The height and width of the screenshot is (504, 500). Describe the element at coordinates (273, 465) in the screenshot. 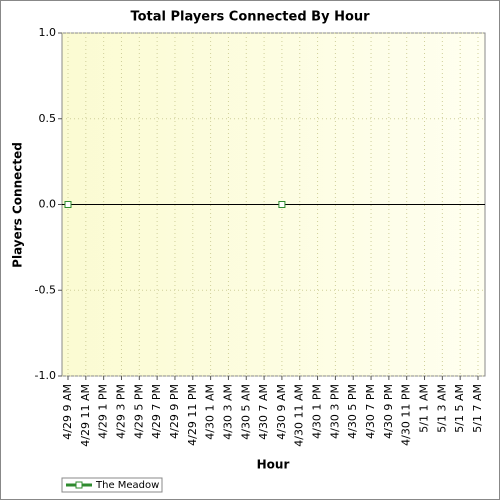

I see `x-axis-label: Hour` at that location.